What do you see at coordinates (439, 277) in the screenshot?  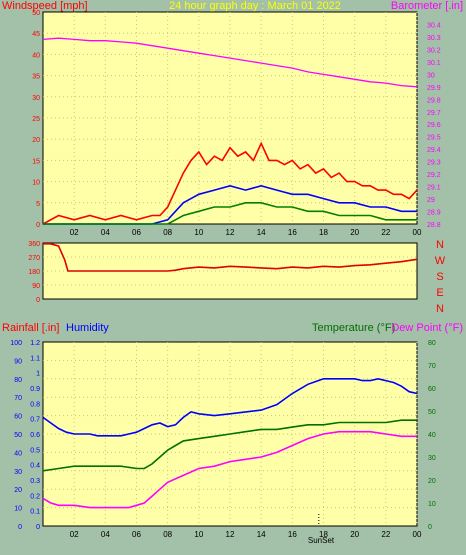 I see `compass-letter: S` at bounding box center [439, 277].